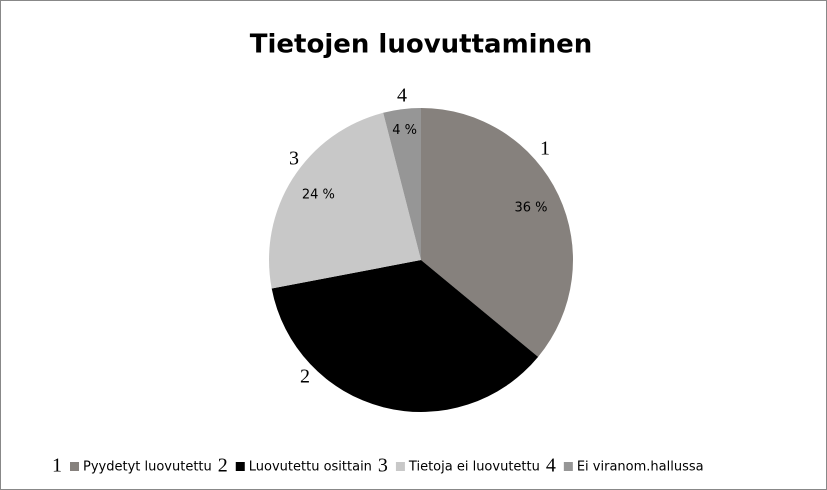  Describe the element at coordinates (383, 466) in the screenshot. I see `legend-number: 3` at that location.